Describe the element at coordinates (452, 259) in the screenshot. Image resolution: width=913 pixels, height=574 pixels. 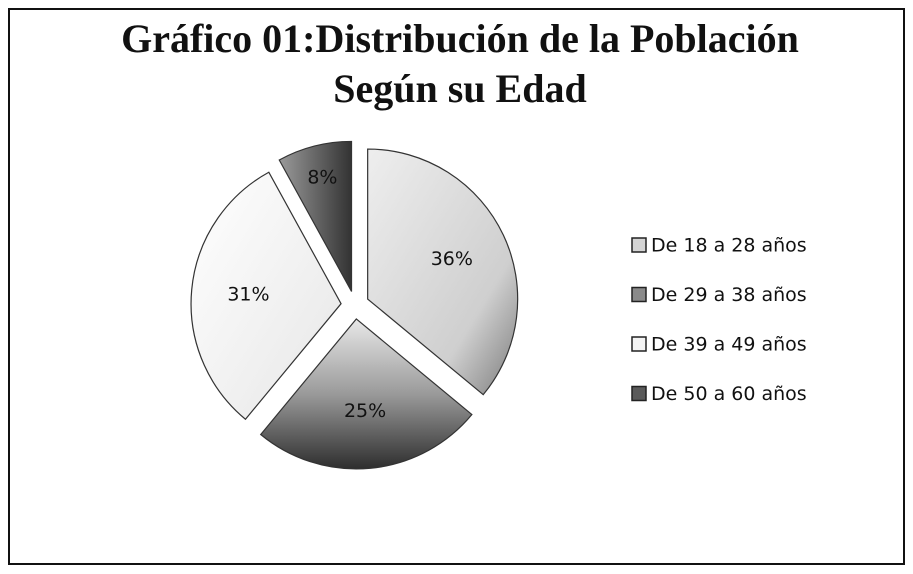
I see `data-label: 36%` at that location.